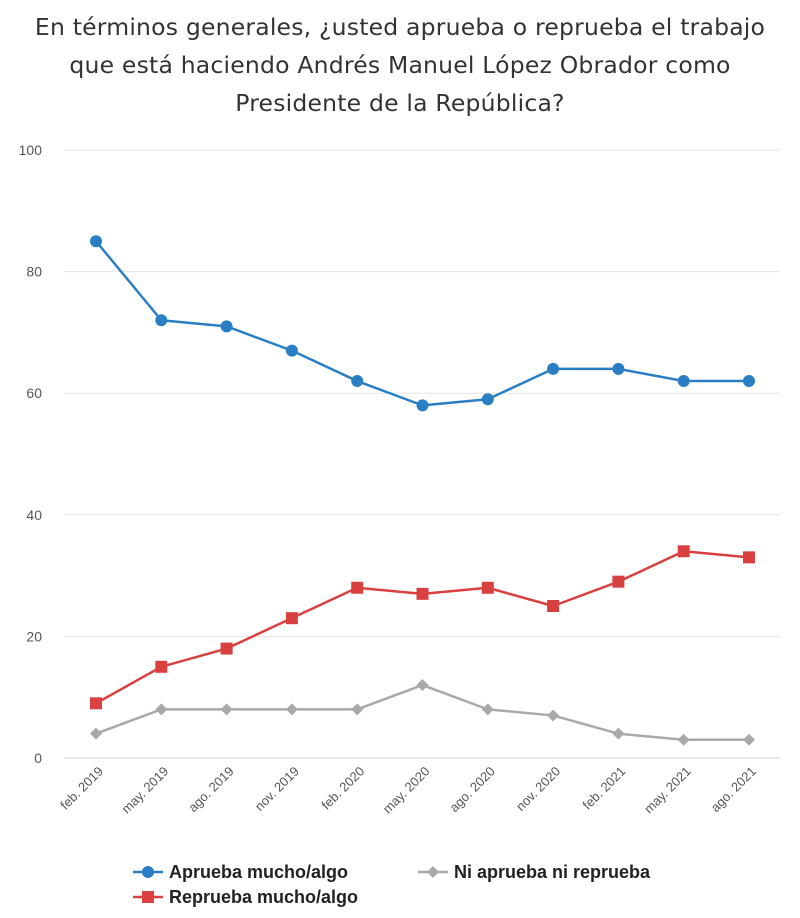 Image resolution: width=800 pixels, height=918 pixels. Describe the element at coordinates (604, 788) in the screenshot. I see `x-tick-label: feb. 2021` at that location.